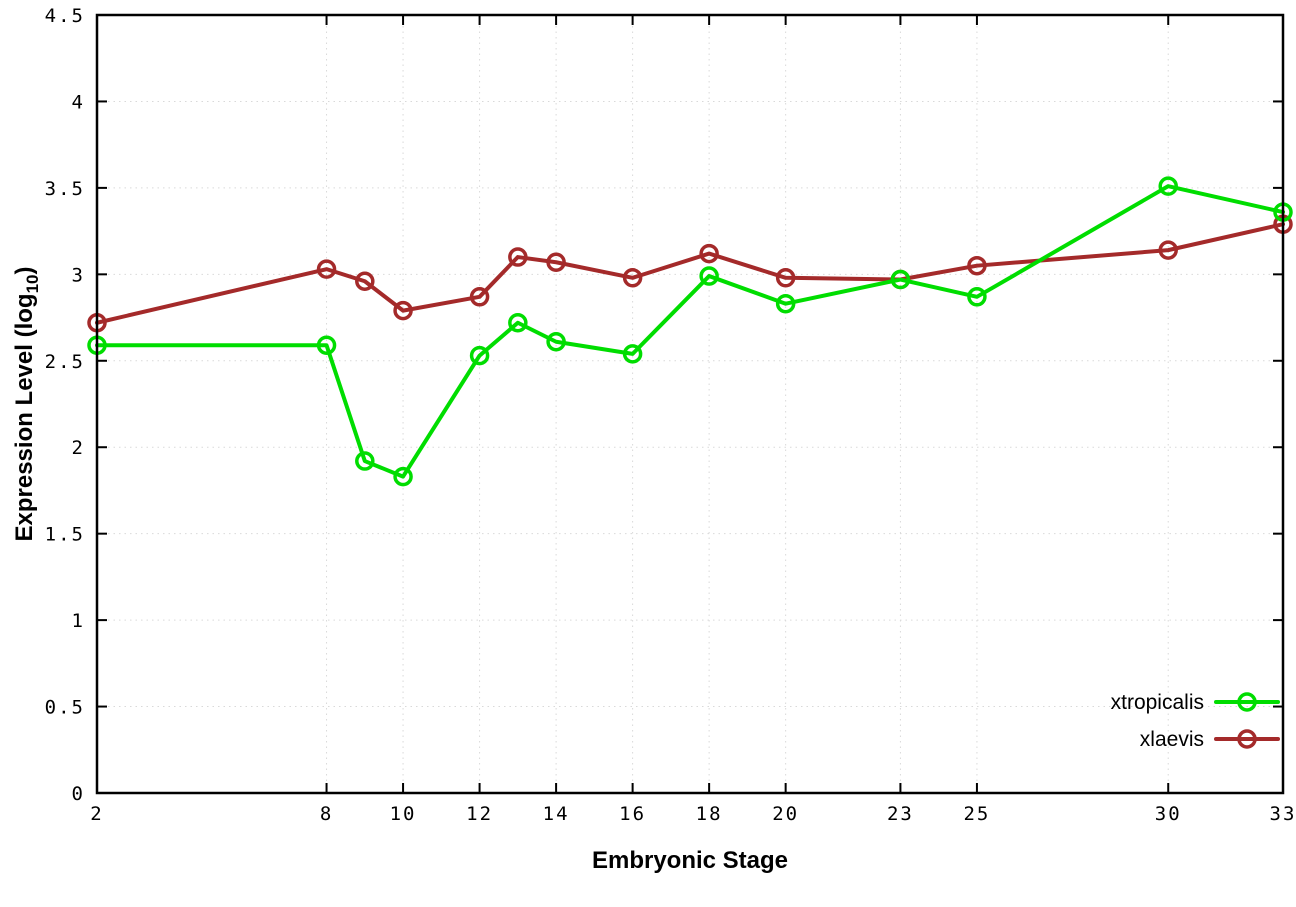  Describe the element at coordinates (1247, 702) in the screenshot. I see `legend-marker-xtropicalis` at that location.